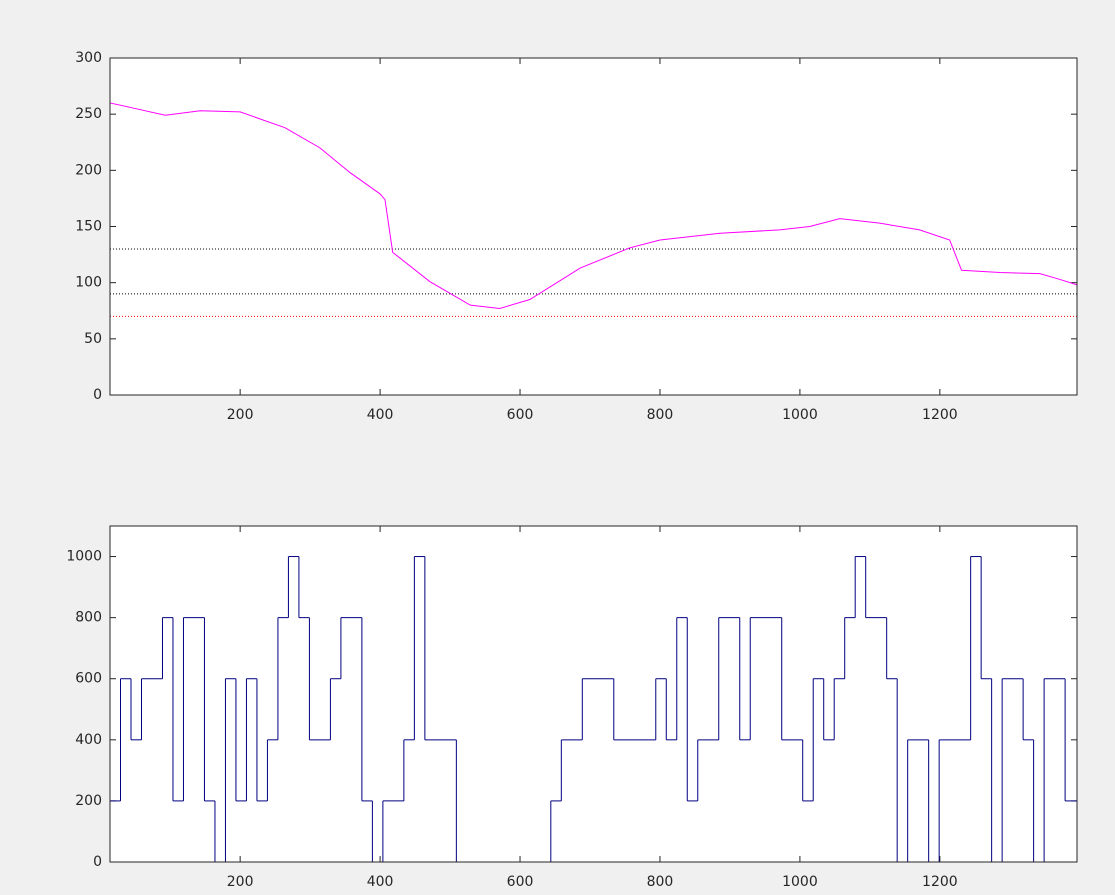  I want to click on y-tick-label: 600, so click(88, 679).